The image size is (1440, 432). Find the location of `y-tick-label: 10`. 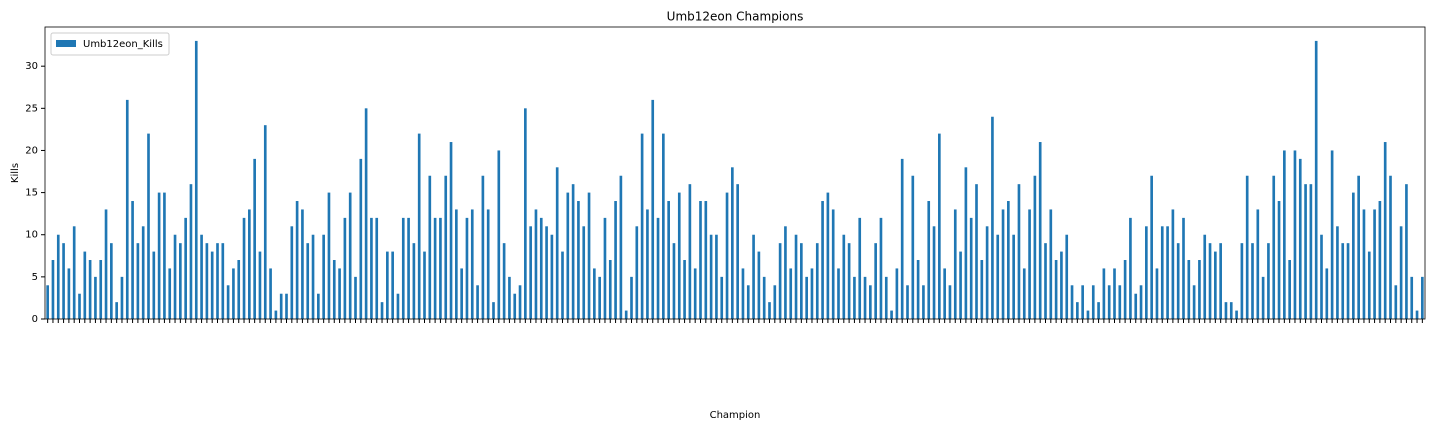

y-tick-label: 10 is located at coordinates (31, 235).